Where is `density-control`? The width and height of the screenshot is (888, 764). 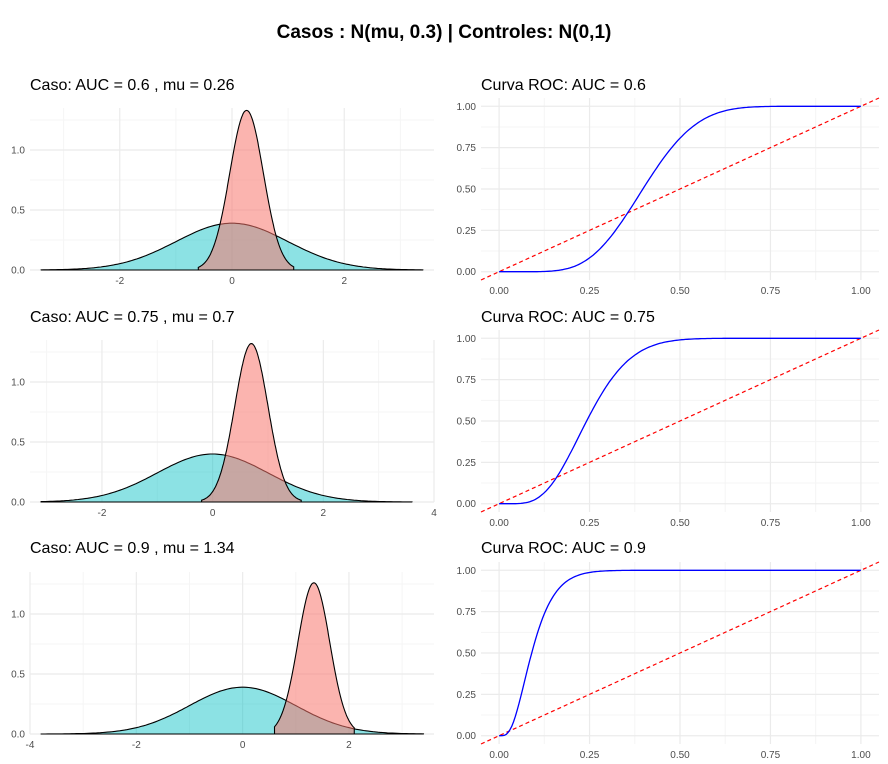
density-control is located at coordinates (232, 710).